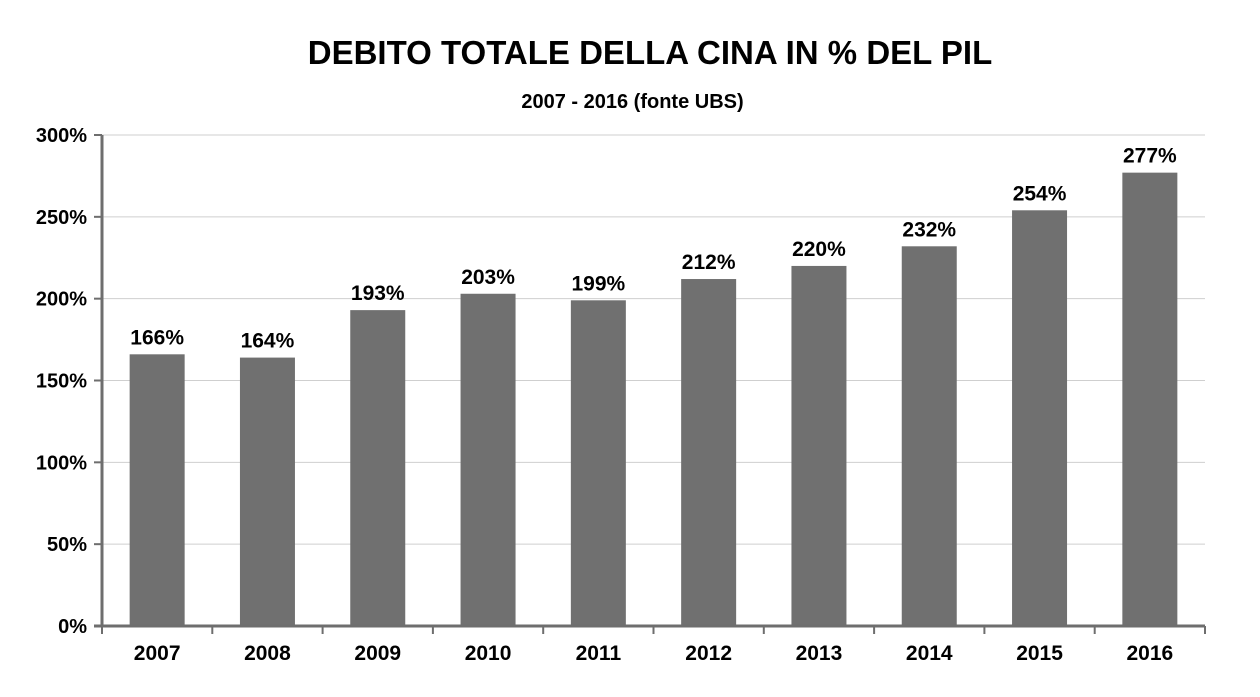  Describe the element at coordinates (61, 300) in the screenshot. I see `y-tick-label: 200%` at that location.